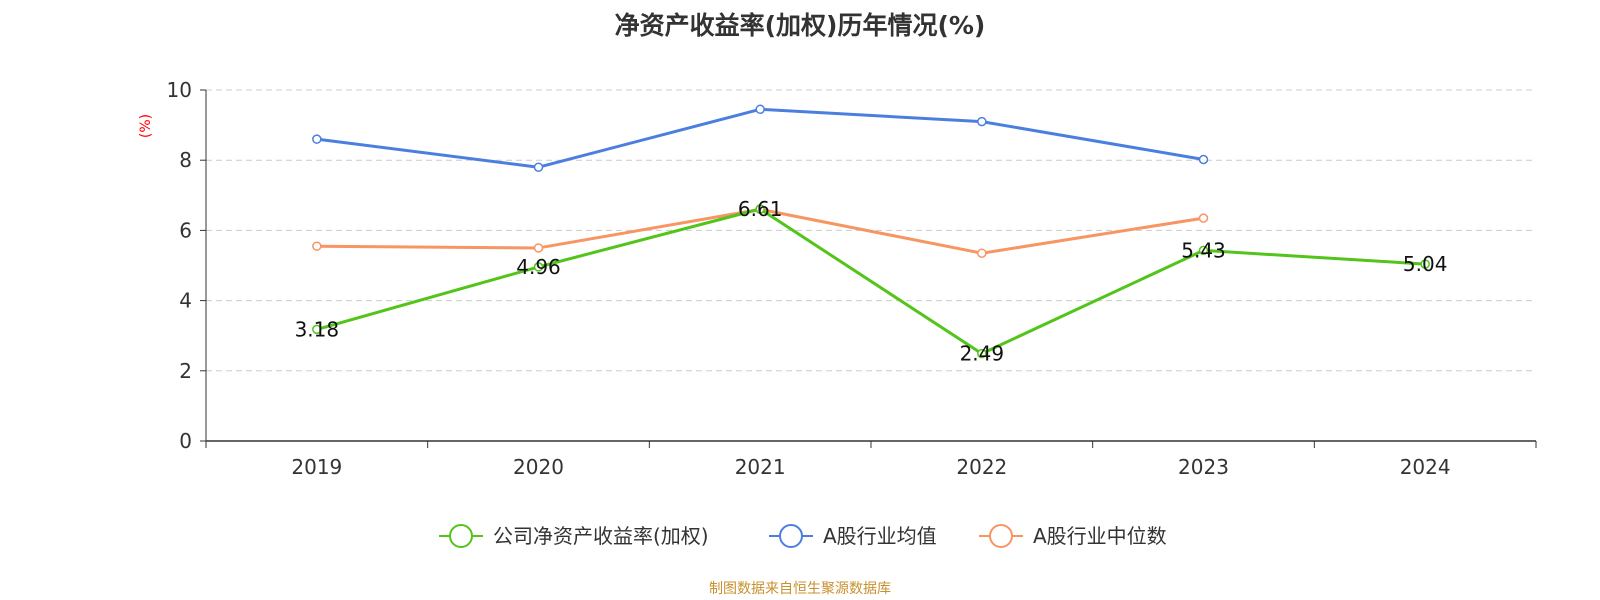 The width and height of the screenshot is (1600, 600). Describe the element at coordinates (185, 230) in the screenshot. I see `y-tick-label: 6` at that location.